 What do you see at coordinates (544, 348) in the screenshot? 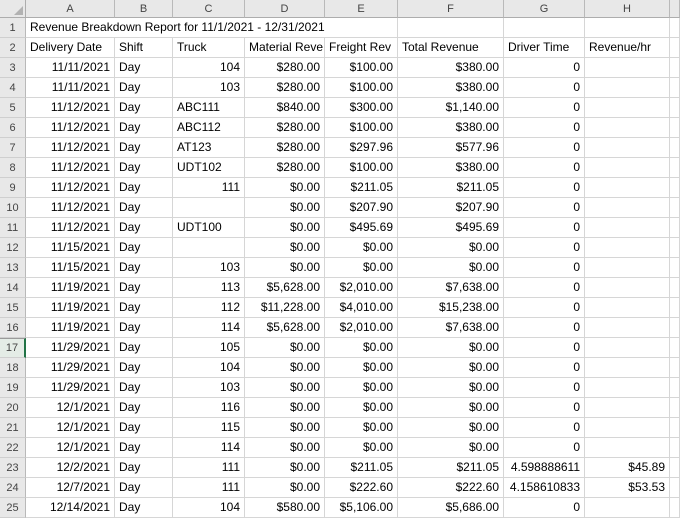
I see `cell-G17: 0` at bounding box center [544, 348].